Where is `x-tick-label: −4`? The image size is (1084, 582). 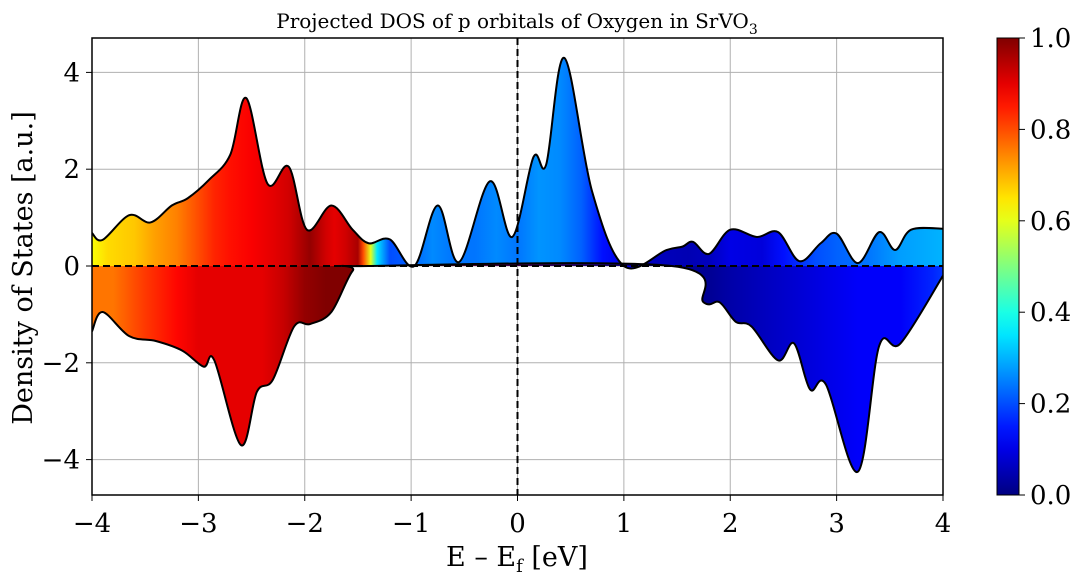
x-tick-label: −4 is located at coordinates (92, 524).